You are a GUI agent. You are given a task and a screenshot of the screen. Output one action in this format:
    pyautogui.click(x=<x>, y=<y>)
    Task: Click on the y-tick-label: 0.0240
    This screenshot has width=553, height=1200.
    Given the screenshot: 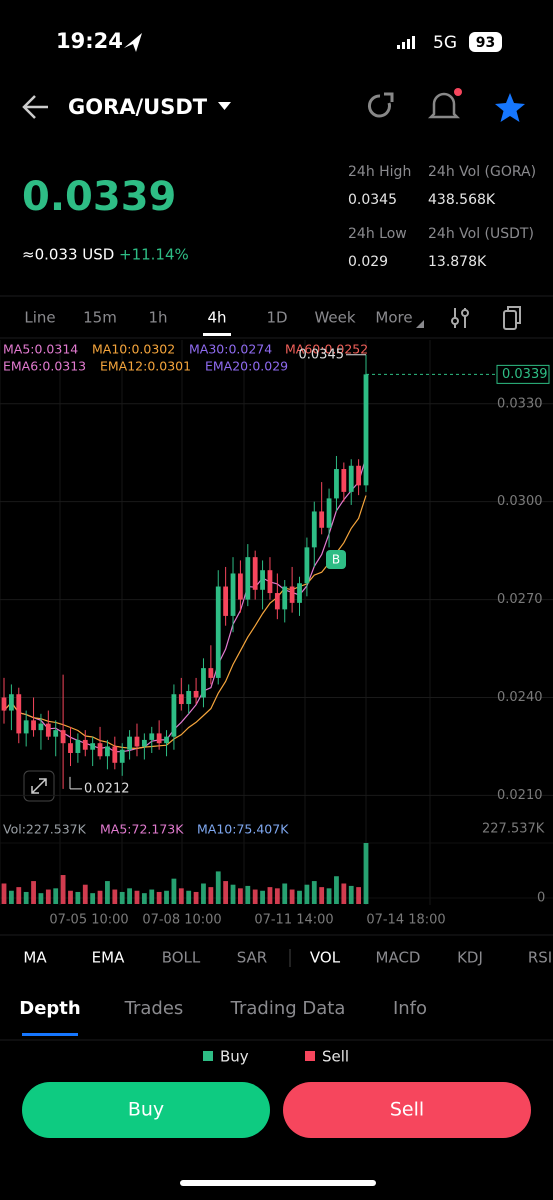 What is the action you would take?
    pyautogui.click(x=520, y=697)
    